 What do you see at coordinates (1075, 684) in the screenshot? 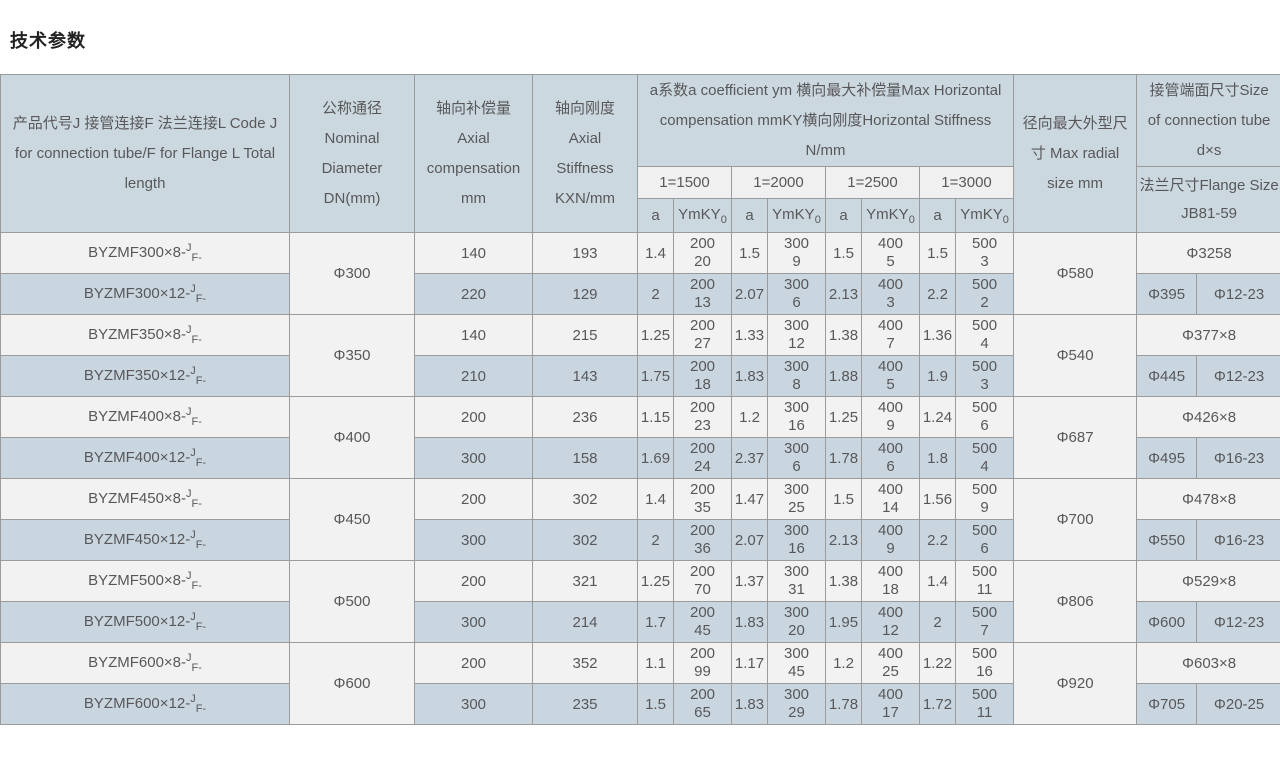
I see `max-radial-cell: Φ920` at bounding box center [1075, 684].